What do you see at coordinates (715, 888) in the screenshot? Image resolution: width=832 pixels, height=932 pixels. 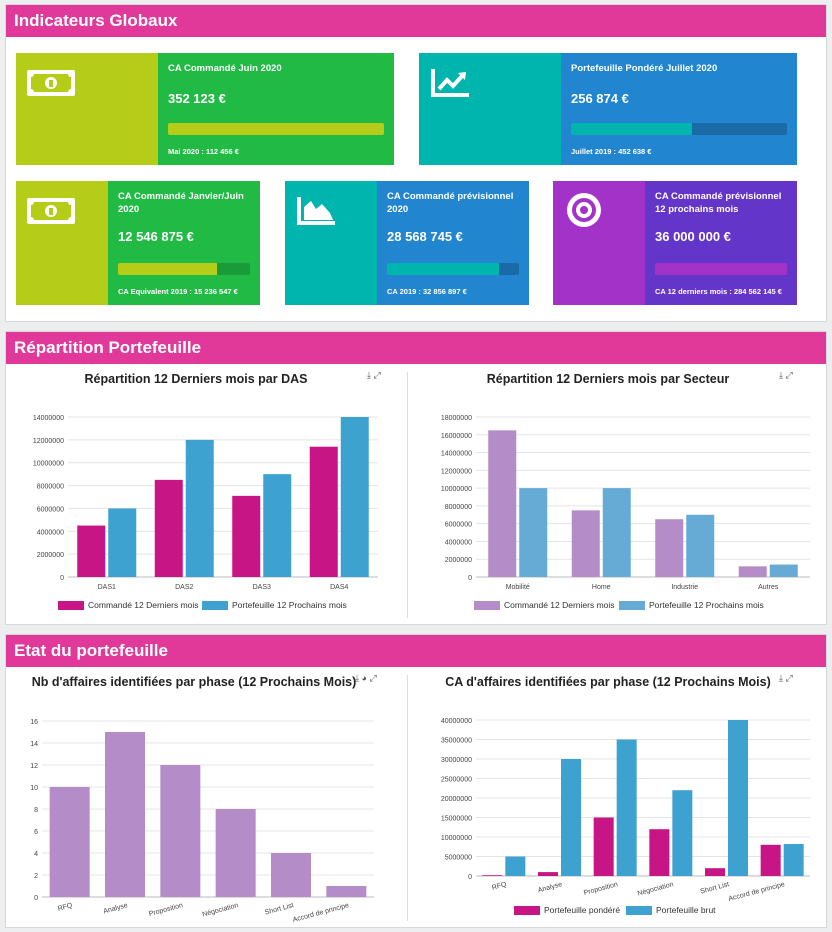 I see `x-tick-label: Short List` at bounding box center [715, 888].